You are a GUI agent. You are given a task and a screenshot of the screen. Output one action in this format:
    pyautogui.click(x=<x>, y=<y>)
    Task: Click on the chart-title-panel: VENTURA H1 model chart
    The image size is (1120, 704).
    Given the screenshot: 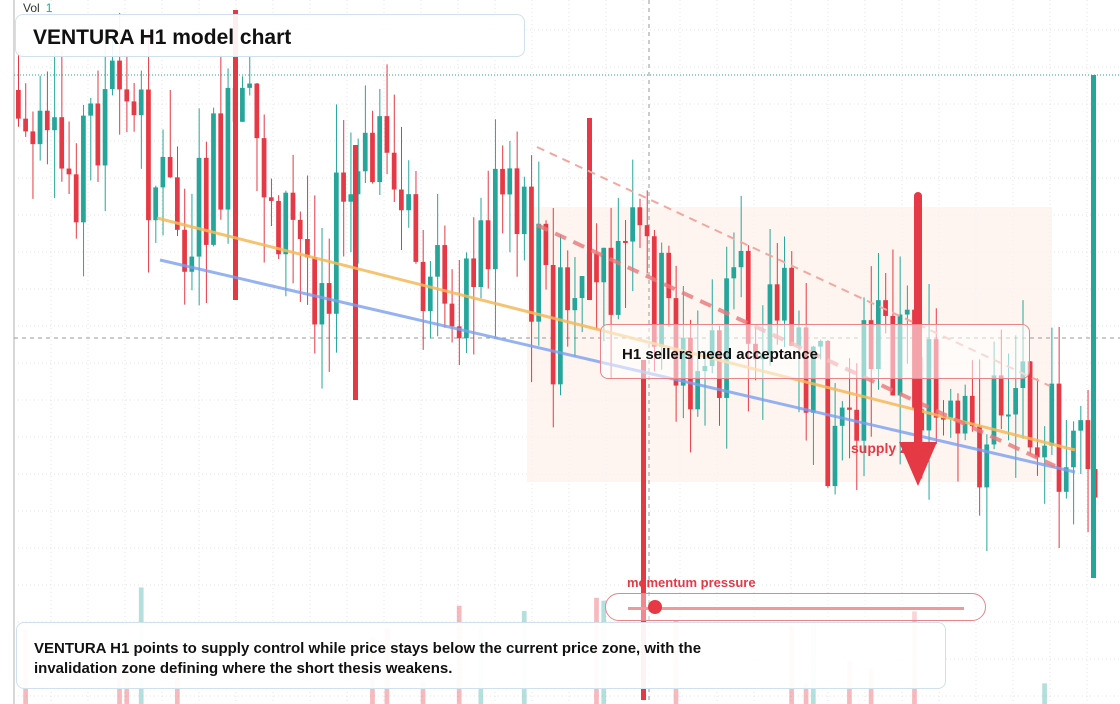 What is the action you would take?
    pyautogui.click(x=270, y=35)
    